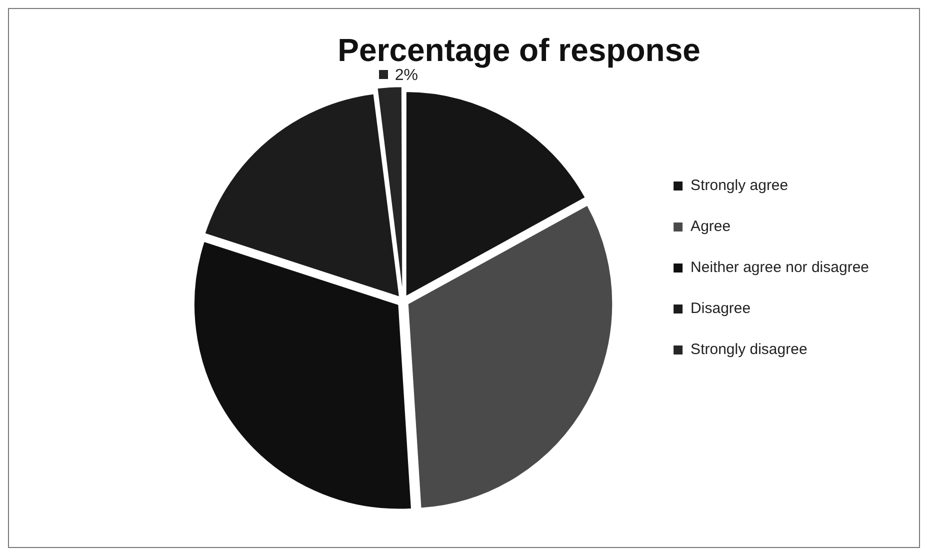 The image size is (930, 558). Describe the element at coordinates (519, 50) in the screenshot. I see `chart-title: Percentage of response` at that location.